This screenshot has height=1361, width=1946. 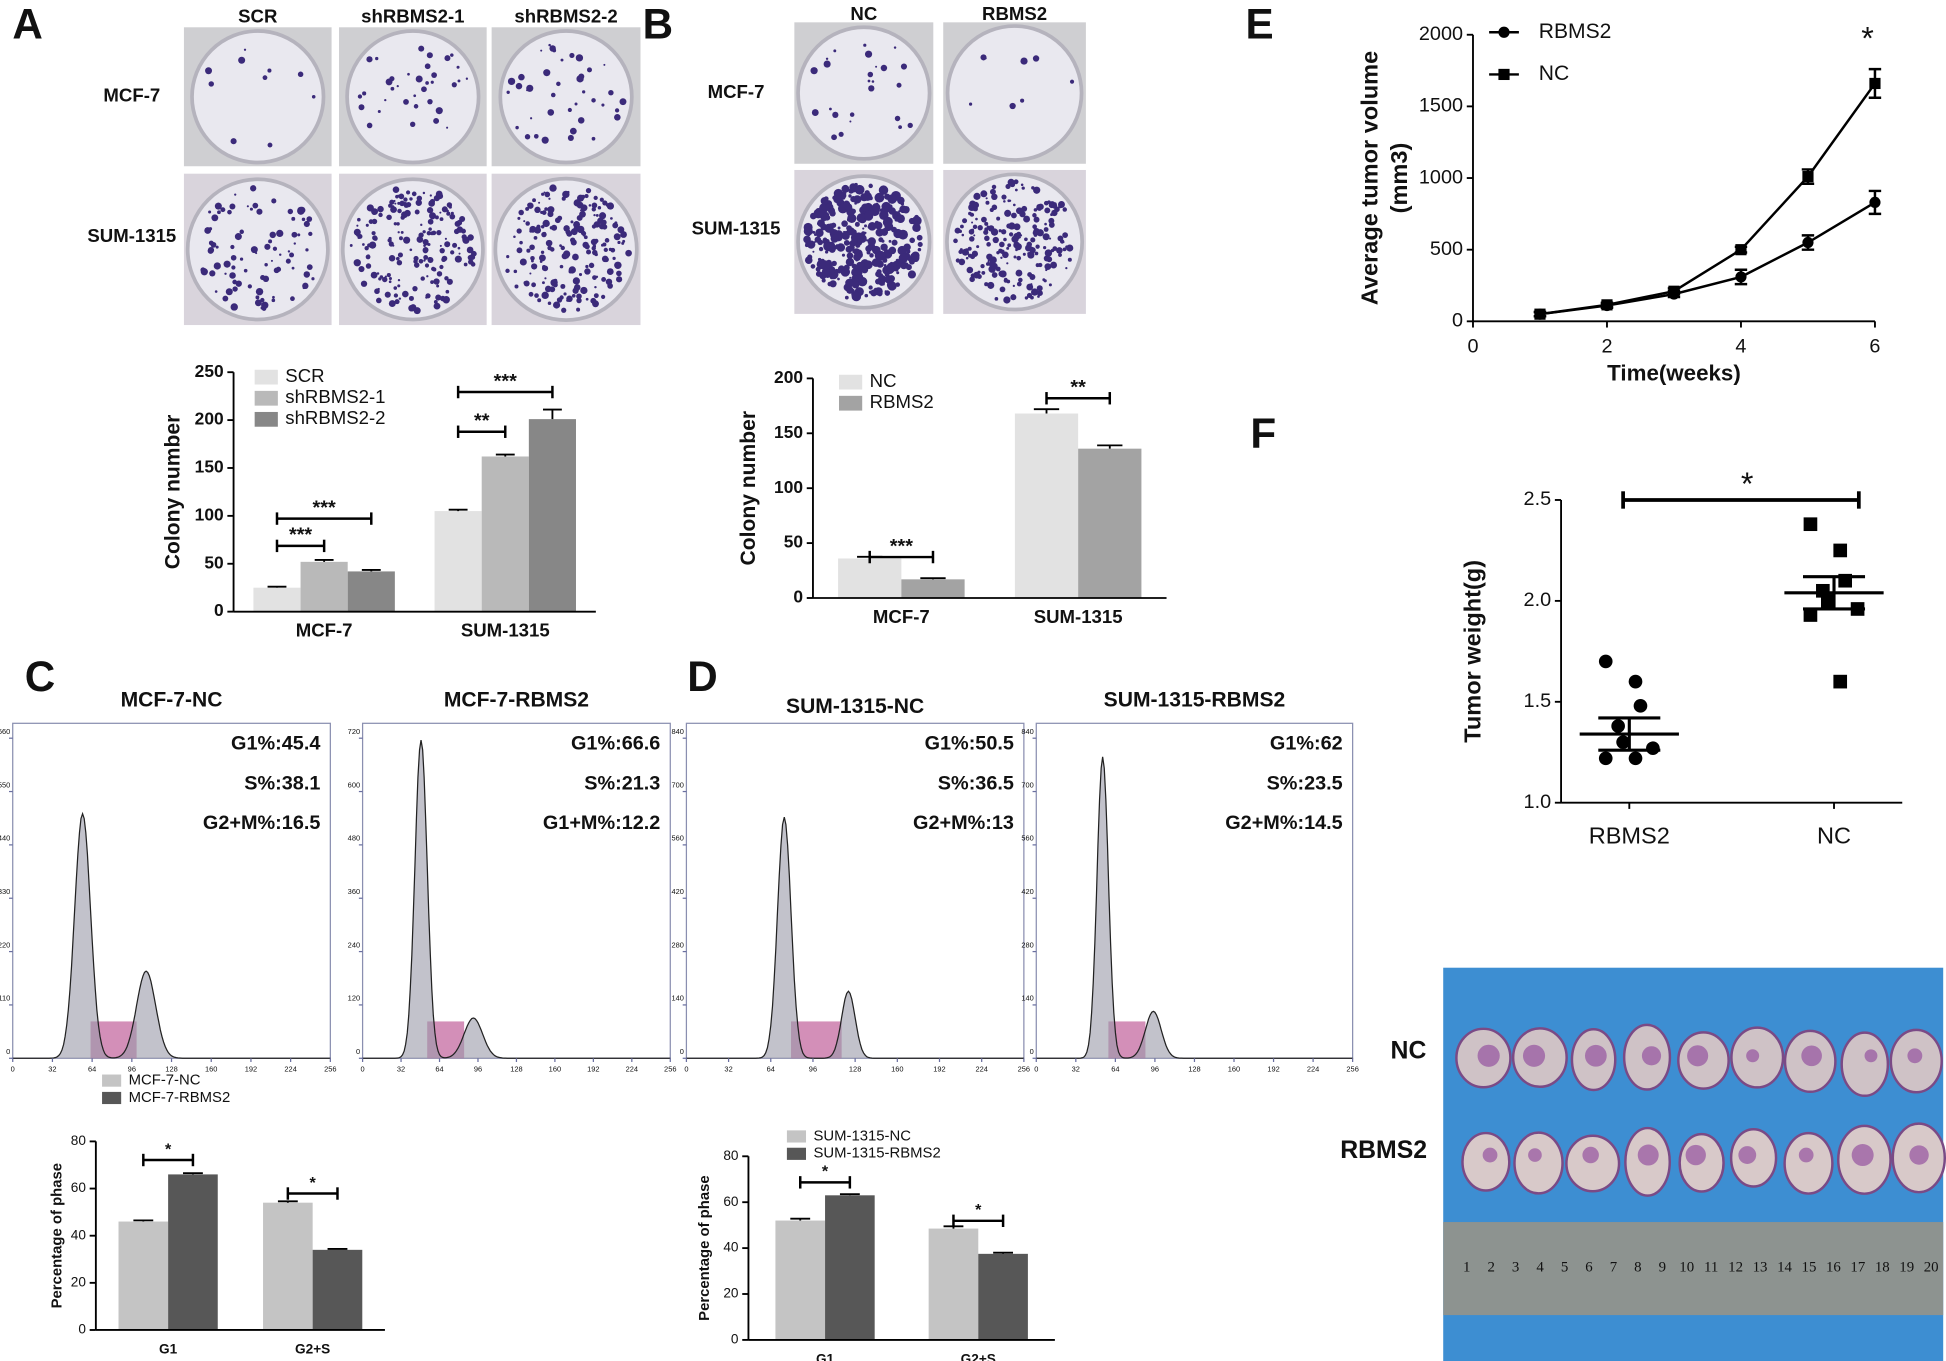 I want to click on legend-swatch, so click(x=796, y=1136).